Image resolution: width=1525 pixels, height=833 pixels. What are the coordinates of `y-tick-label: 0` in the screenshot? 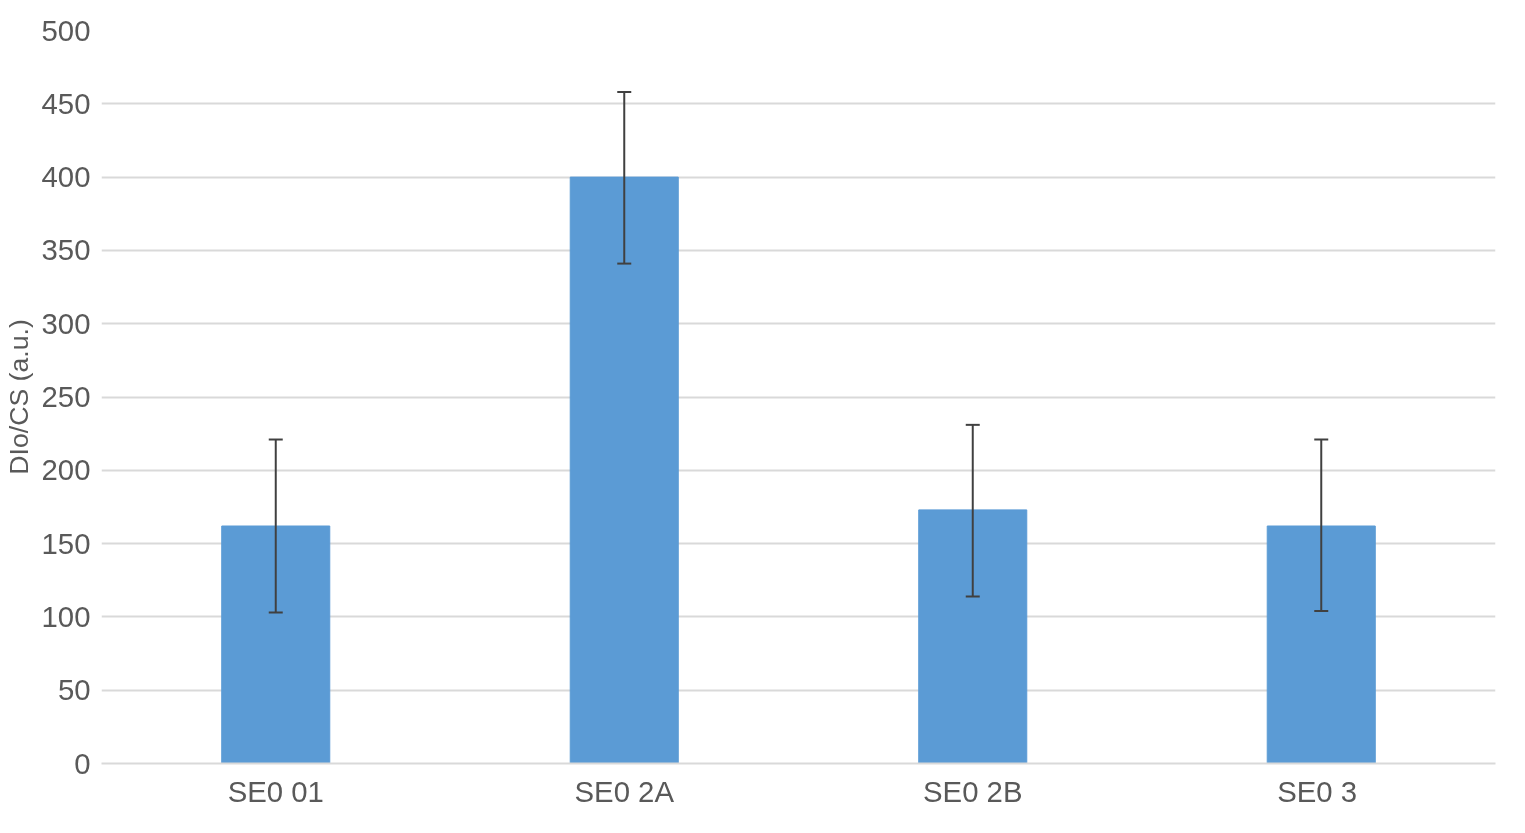 It's located at (82, 763).